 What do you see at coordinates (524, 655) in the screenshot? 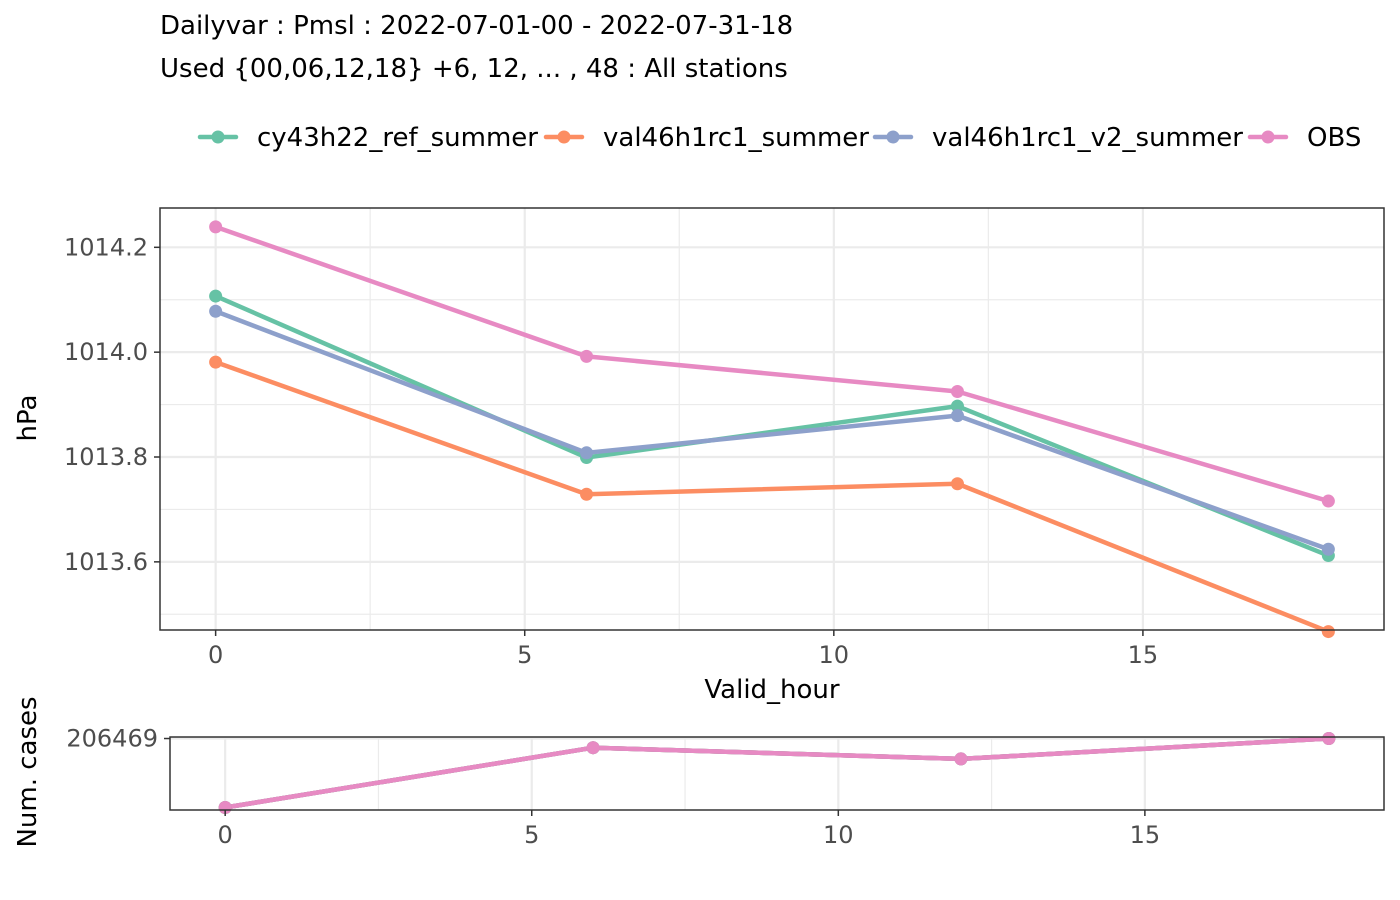
I see `main-x-tick-label: 5` at bounding box center [524, 655].